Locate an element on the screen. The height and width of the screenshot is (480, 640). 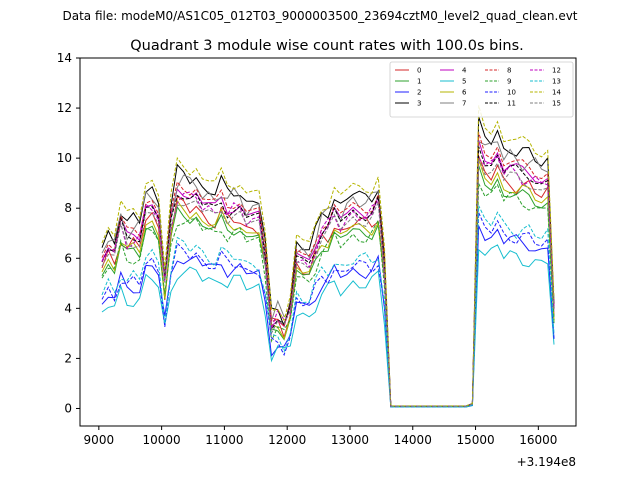
legend-label-0: 0 is located at coordinates (419, 71).